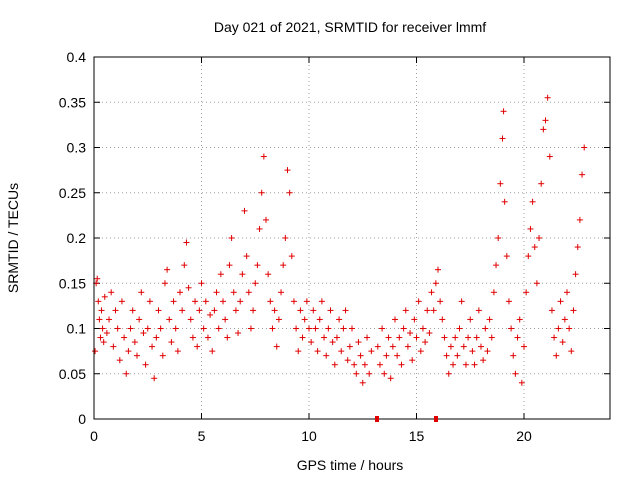  Describe the element at coordinates (77, 148) in the screenshot. I see `y-tick-label: 0.3` at that location.